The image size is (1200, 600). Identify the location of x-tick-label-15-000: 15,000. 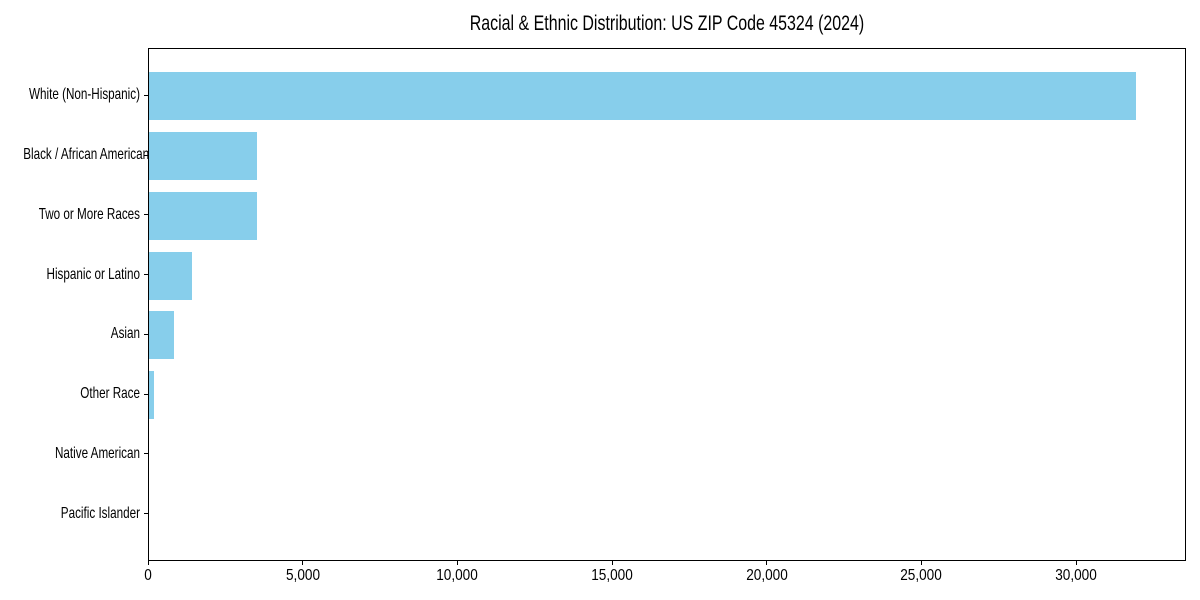
(612, 575).